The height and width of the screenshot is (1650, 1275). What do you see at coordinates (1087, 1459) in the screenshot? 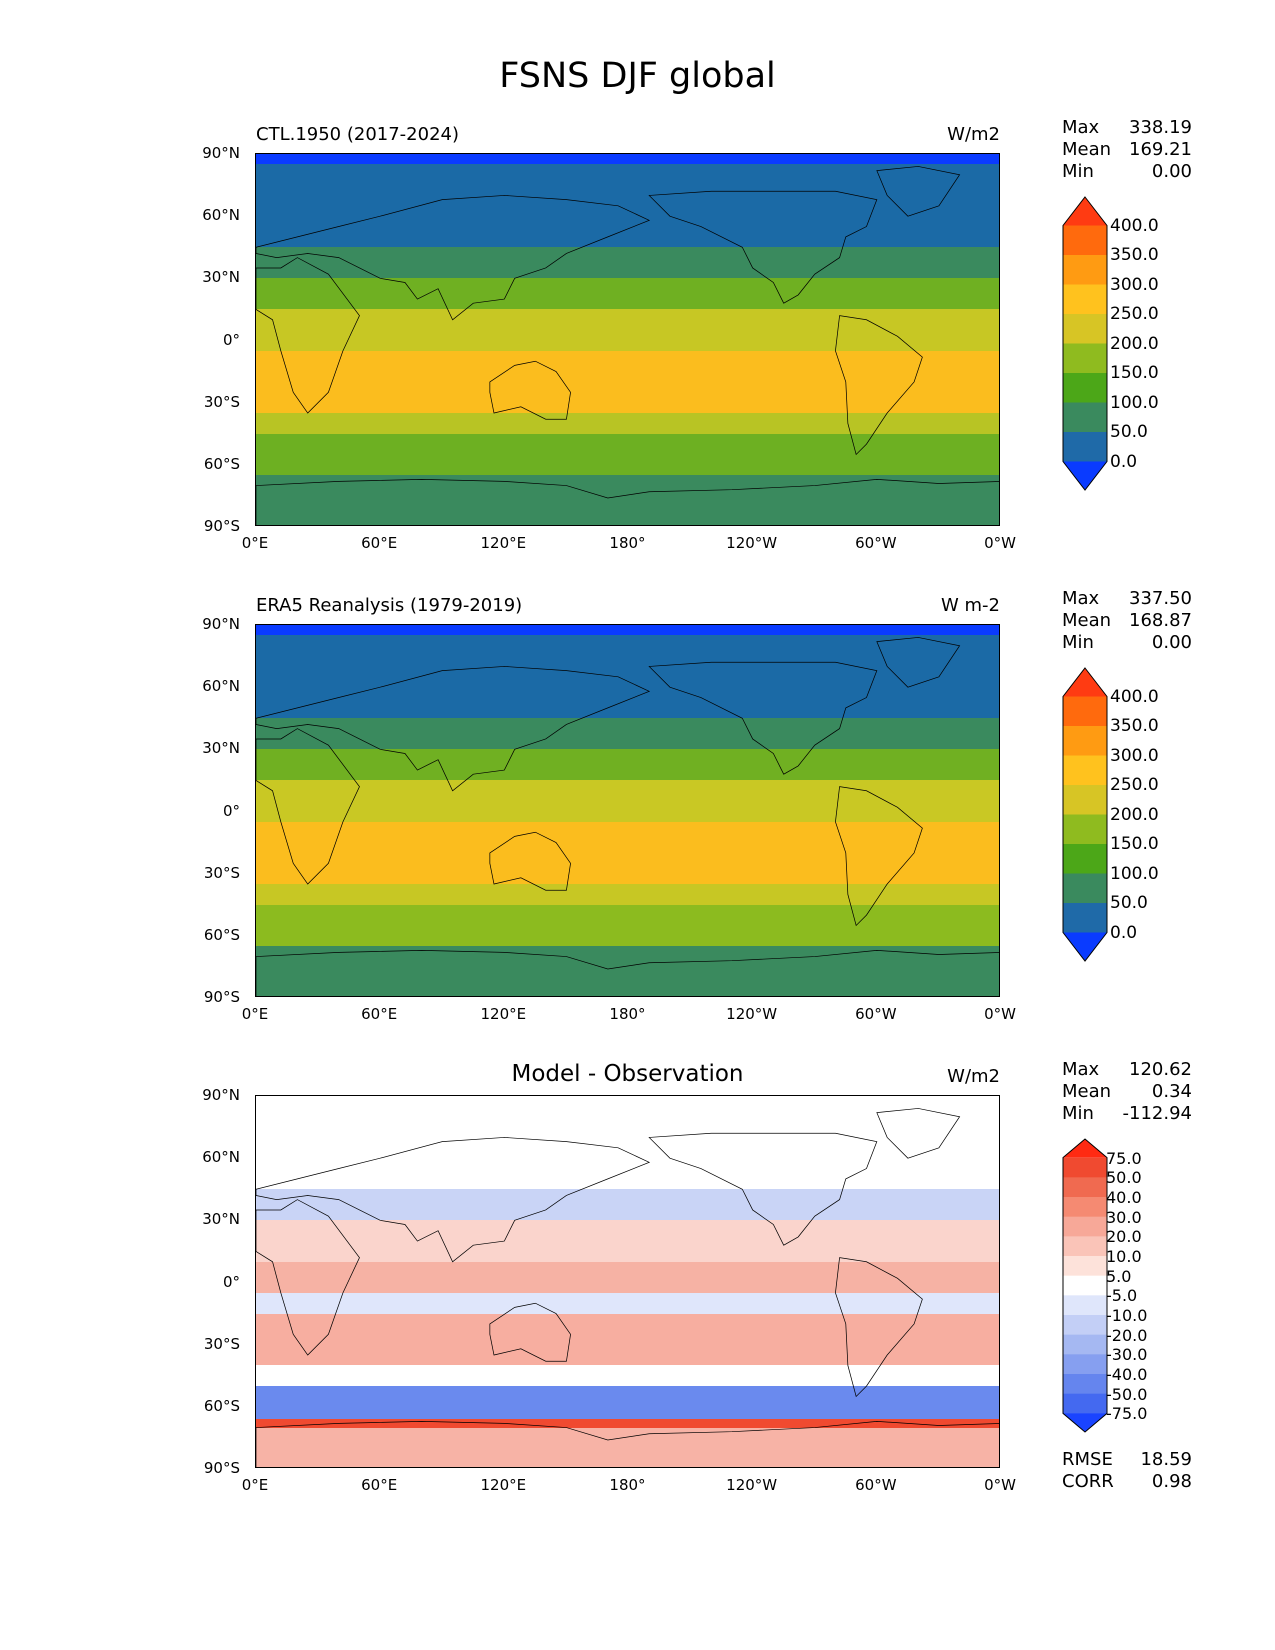
I see `stat-label: RMSE` at bounding box center [1087, 1459].